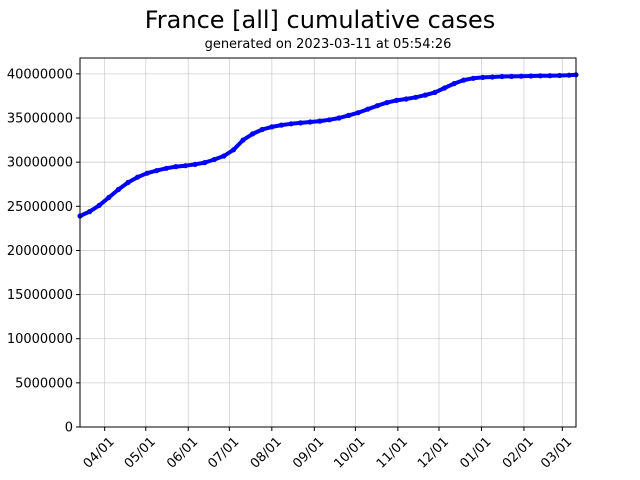 This screenshot has width=640, height=480. What do you see at coordinates (40, 339) in the screenshot?
I see `y-tick-label: 10000000` at bounding box center [40, 339].